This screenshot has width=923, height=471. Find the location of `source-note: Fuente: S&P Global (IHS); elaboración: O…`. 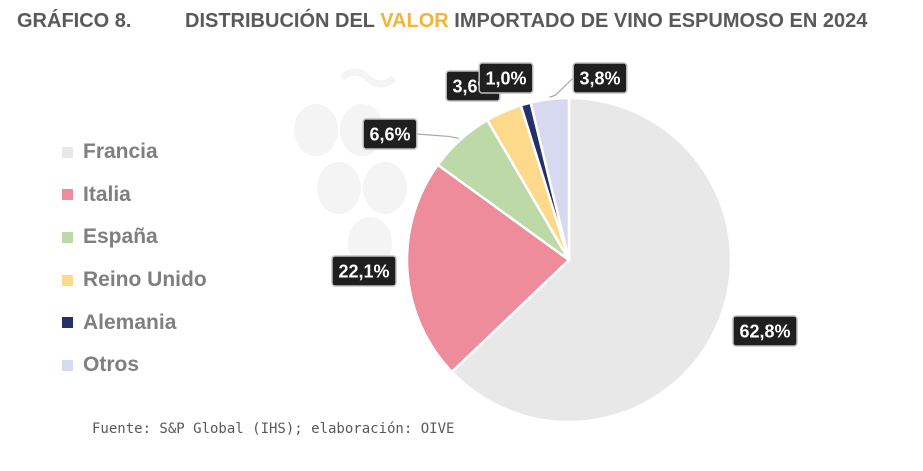

source-note: Fuente: S&P Global (IHS); elaboración: O… is located at coordinates (273, 429).